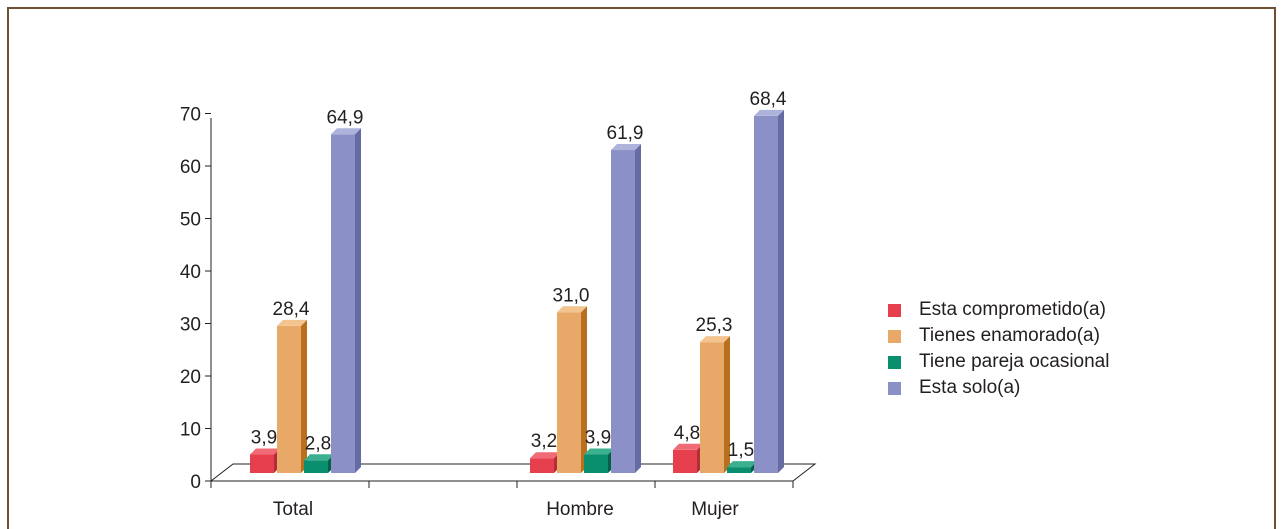  What do you see at coordinates (1014, 361) in the screenshot?
I see `legend-label-pareja-ocasional: Tiene pareja ocasional` at bounding box center [1014, 361].